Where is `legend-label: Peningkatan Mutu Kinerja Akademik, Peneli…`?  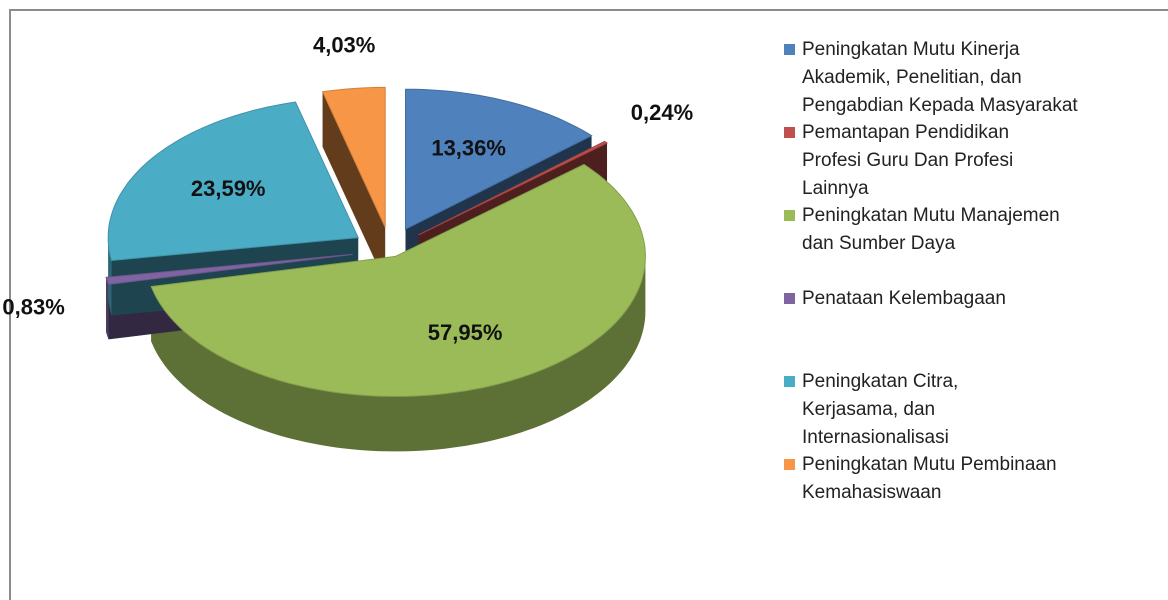 legend-label: Peningkatan Mutu Kinerja Akademik, Peneli… is located at coordinates (940, 77).